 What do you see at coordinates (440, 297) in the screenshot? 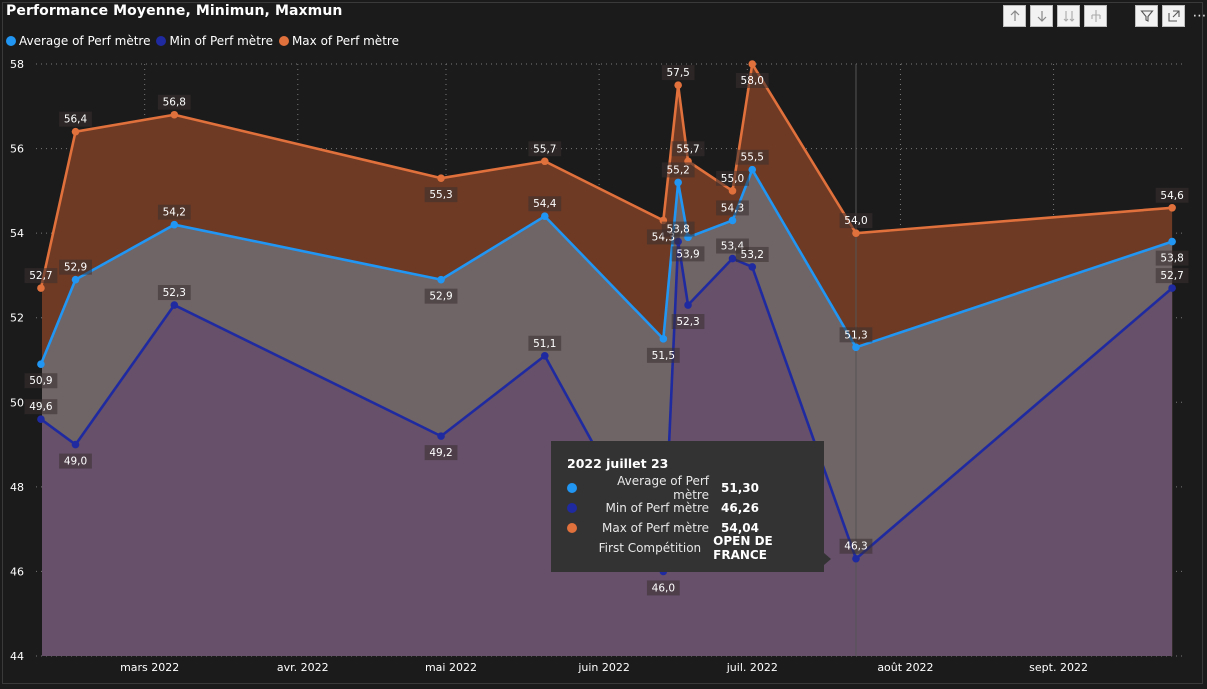
I see `avg-data-label: 52,9` at bounding box center [440, 297].